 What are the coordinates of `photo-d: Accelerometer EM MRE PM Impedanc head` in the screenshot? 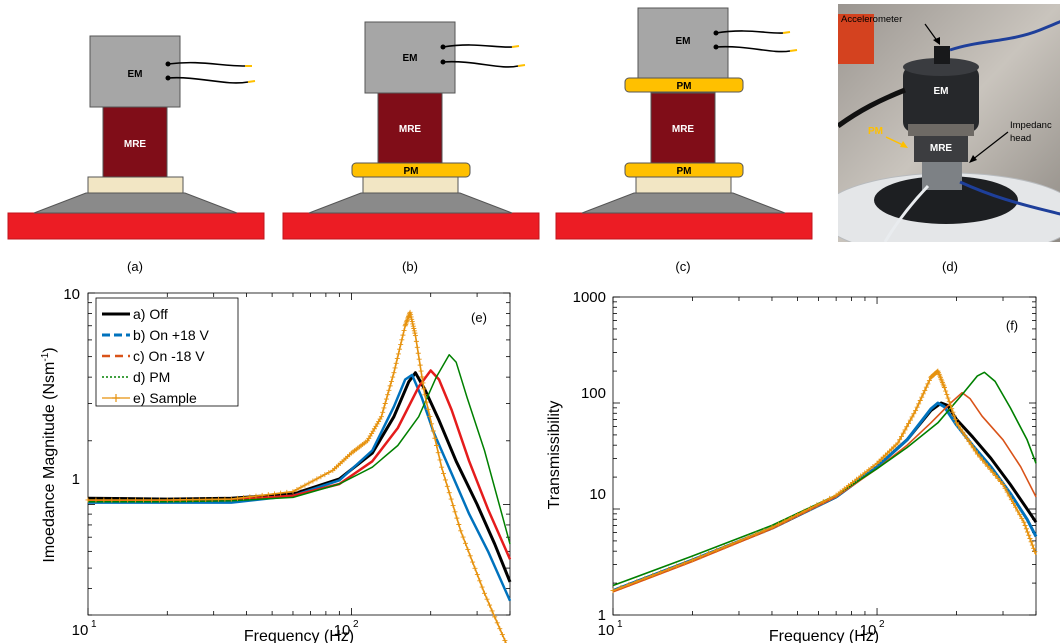 It's located at (949, 123).